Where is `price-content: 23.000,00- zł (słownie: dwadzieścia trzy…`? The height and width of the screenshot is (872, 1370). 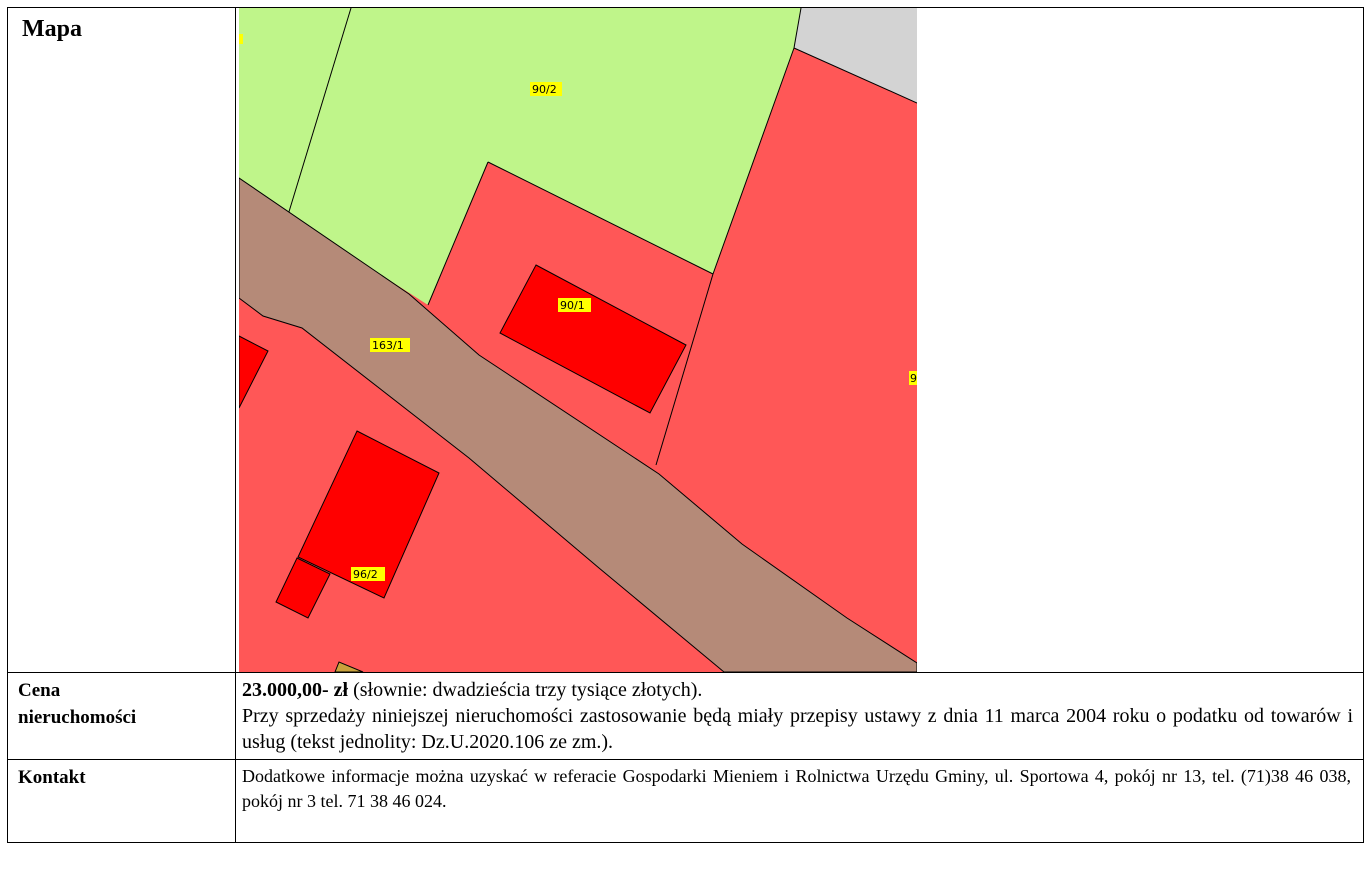 price-content: 23.000,00- zł (słownie: dwadzieścia trzy… is located at coordinates (799, 716).